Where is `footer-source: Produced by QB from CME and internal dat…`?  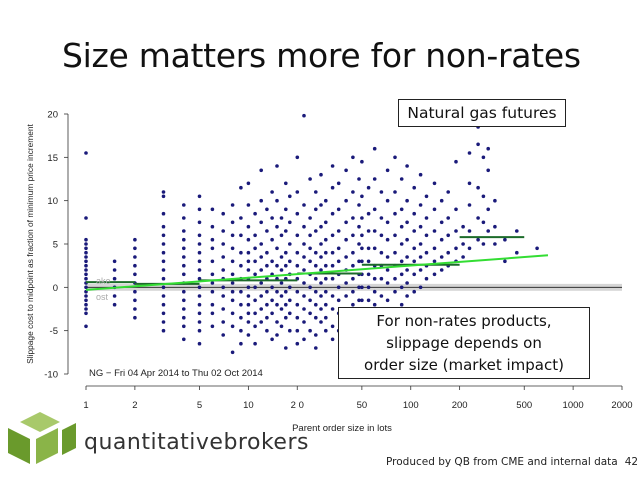 footer-source: Produced by QB from CME and internal dat… is located at coordinates (502, 462).